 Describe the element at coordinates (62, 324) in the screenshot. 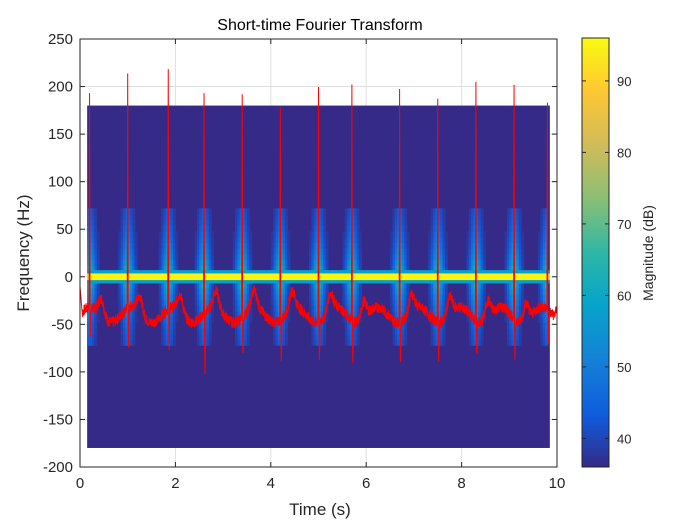

I see `y-tick-label: -50` at that location.